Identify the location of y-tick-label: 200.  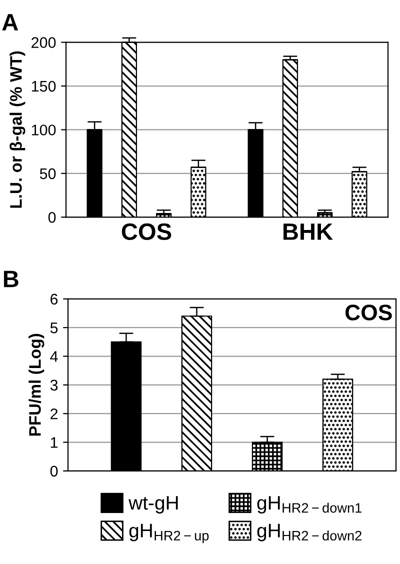
(44, 42).